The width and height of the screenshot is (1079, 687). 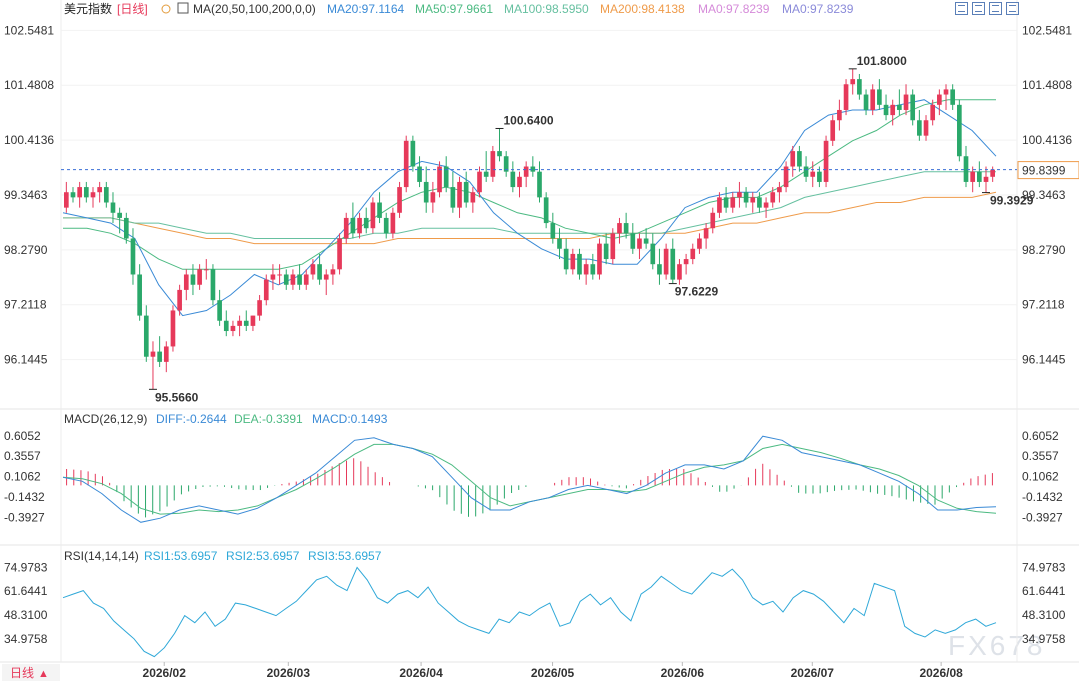 What do you see at coordinates (961, 8) in the screenshot?
I see `toolbar-grid-icon` at bounding box center [961, 8].